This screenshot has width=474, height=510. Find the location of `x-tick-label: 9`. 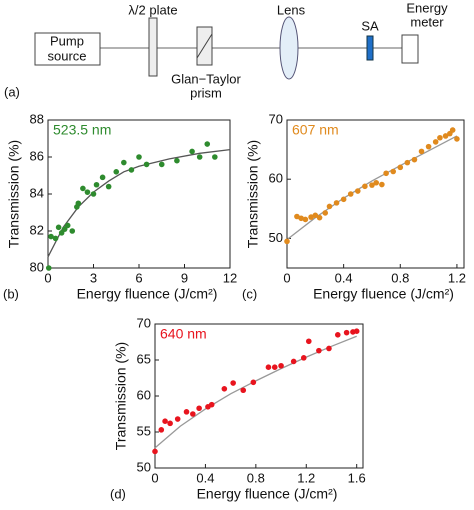

x-tick-label: 9 is located at coordinates (184, 277).